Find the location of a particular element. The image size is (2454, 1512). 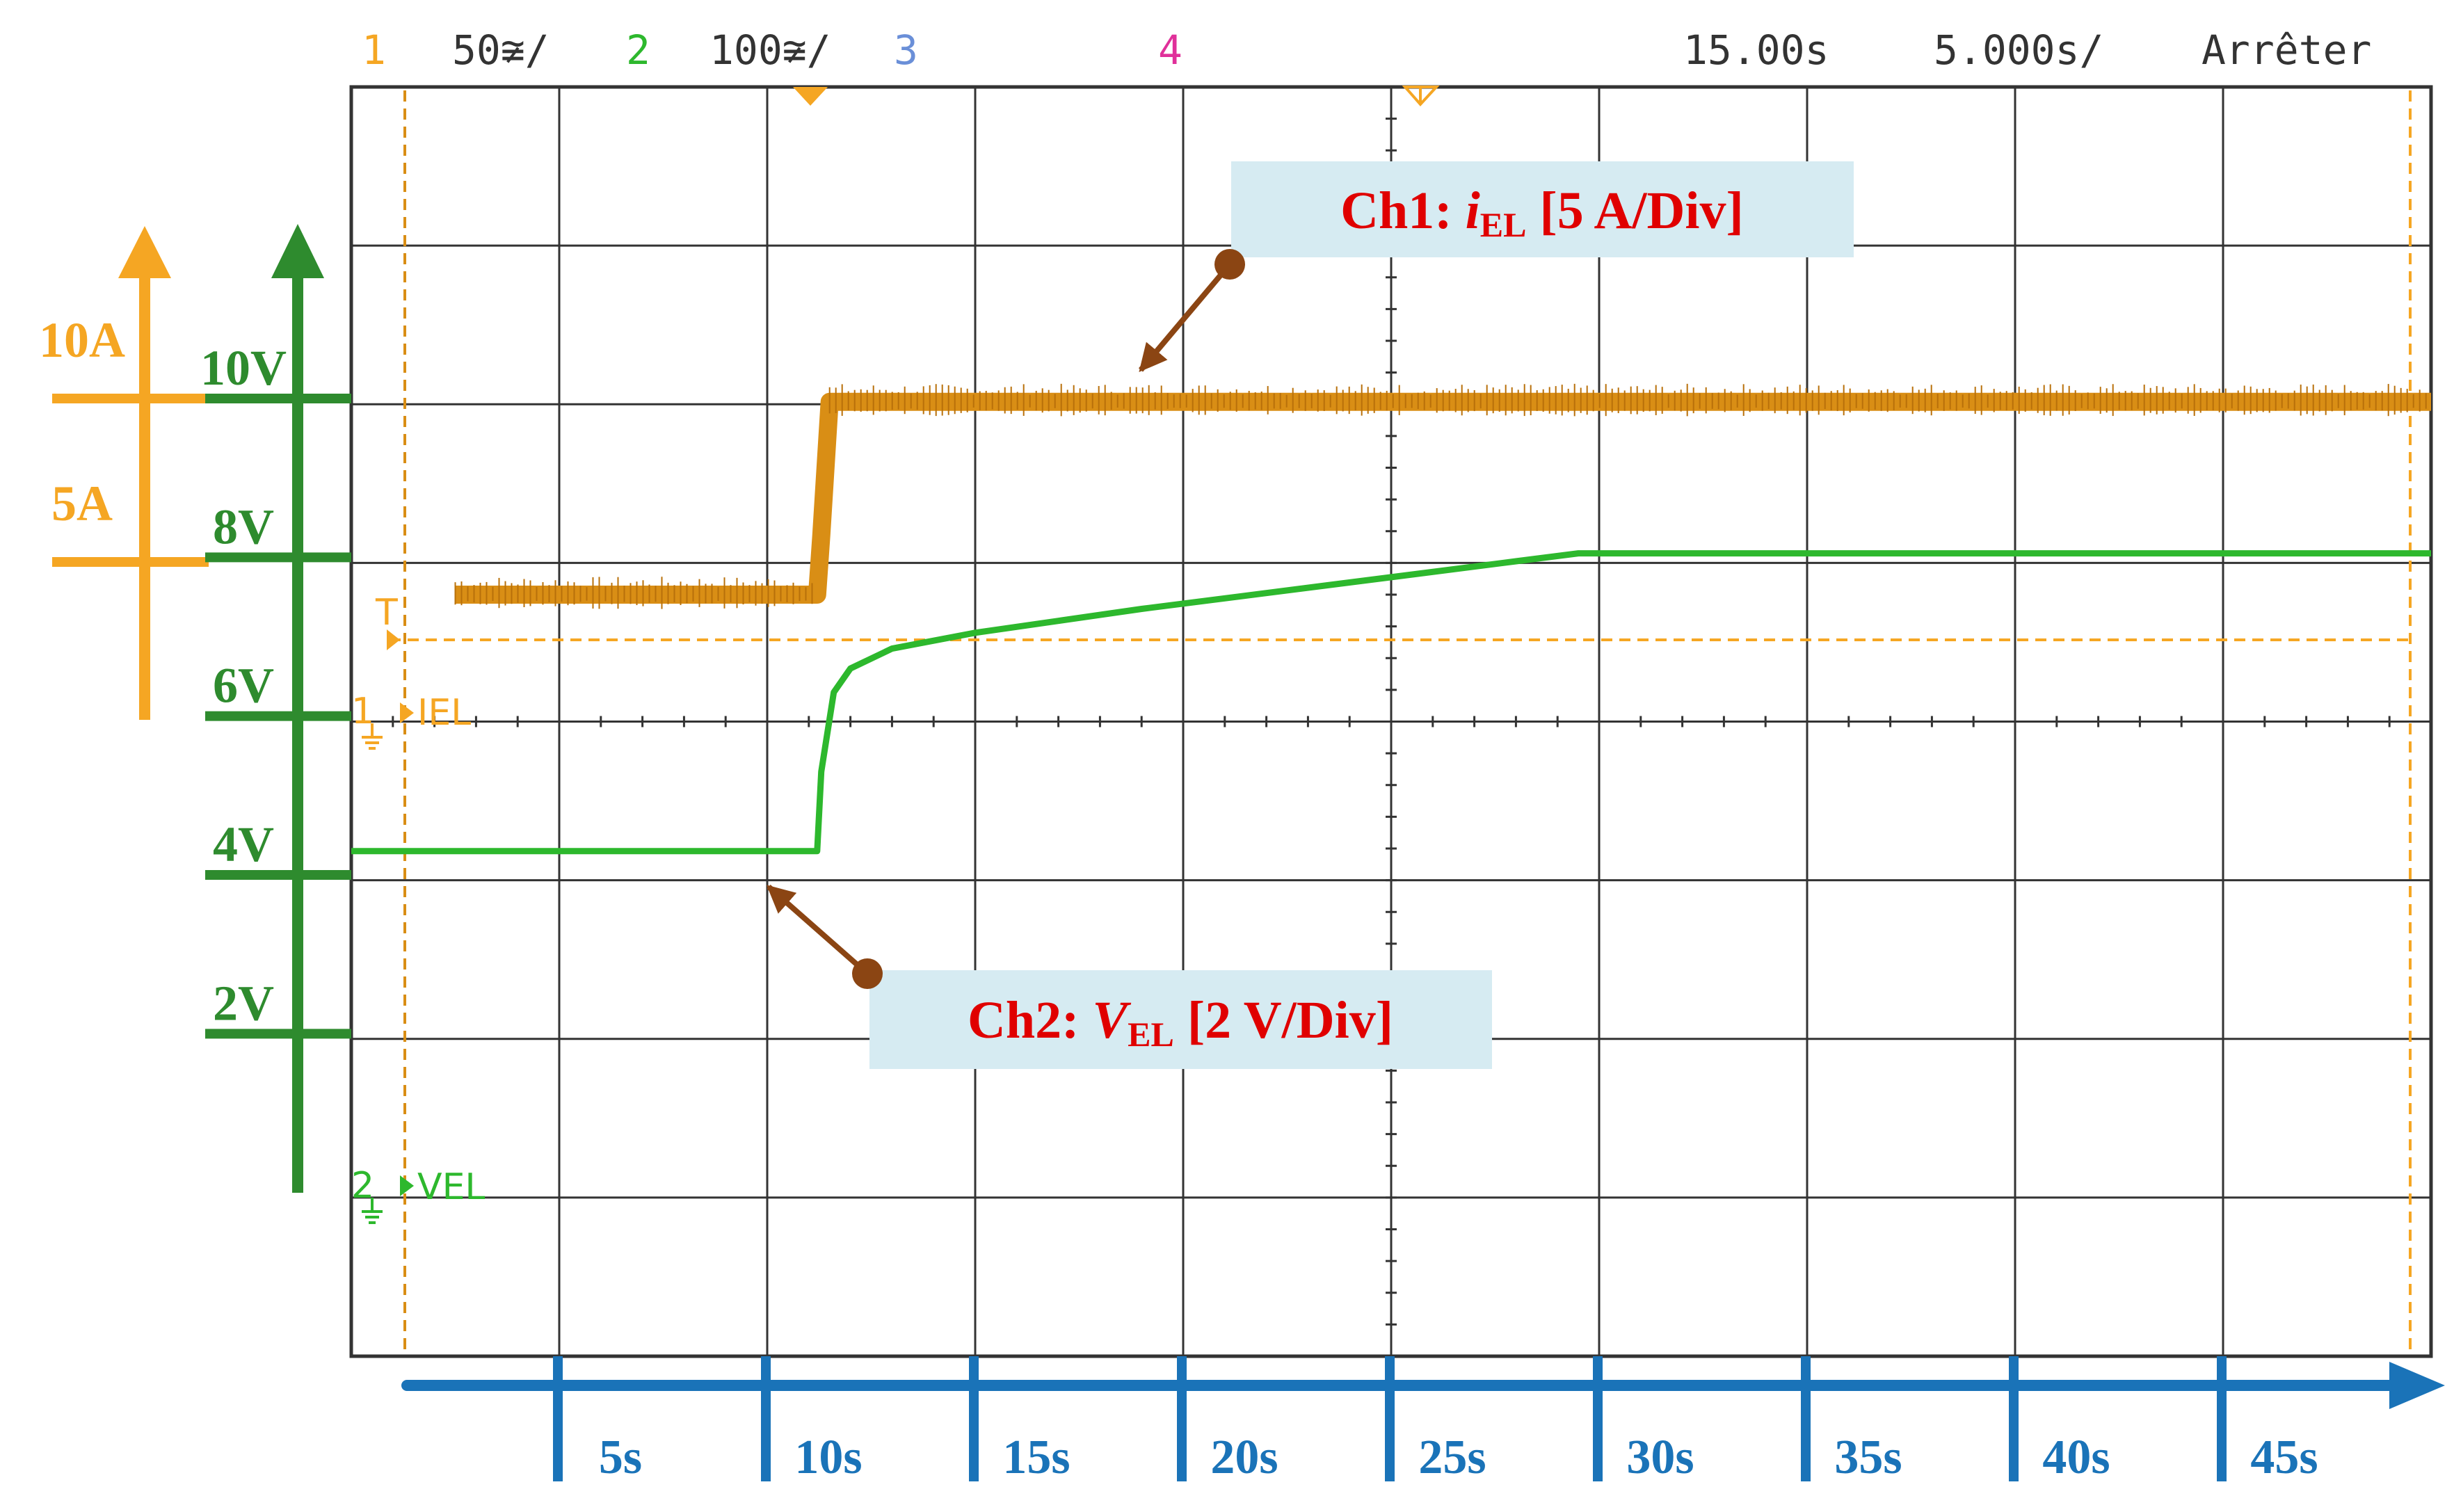

ch2-callout: Ch2: VEL [2 V/Div] is located at coordinates (1181, 1019).